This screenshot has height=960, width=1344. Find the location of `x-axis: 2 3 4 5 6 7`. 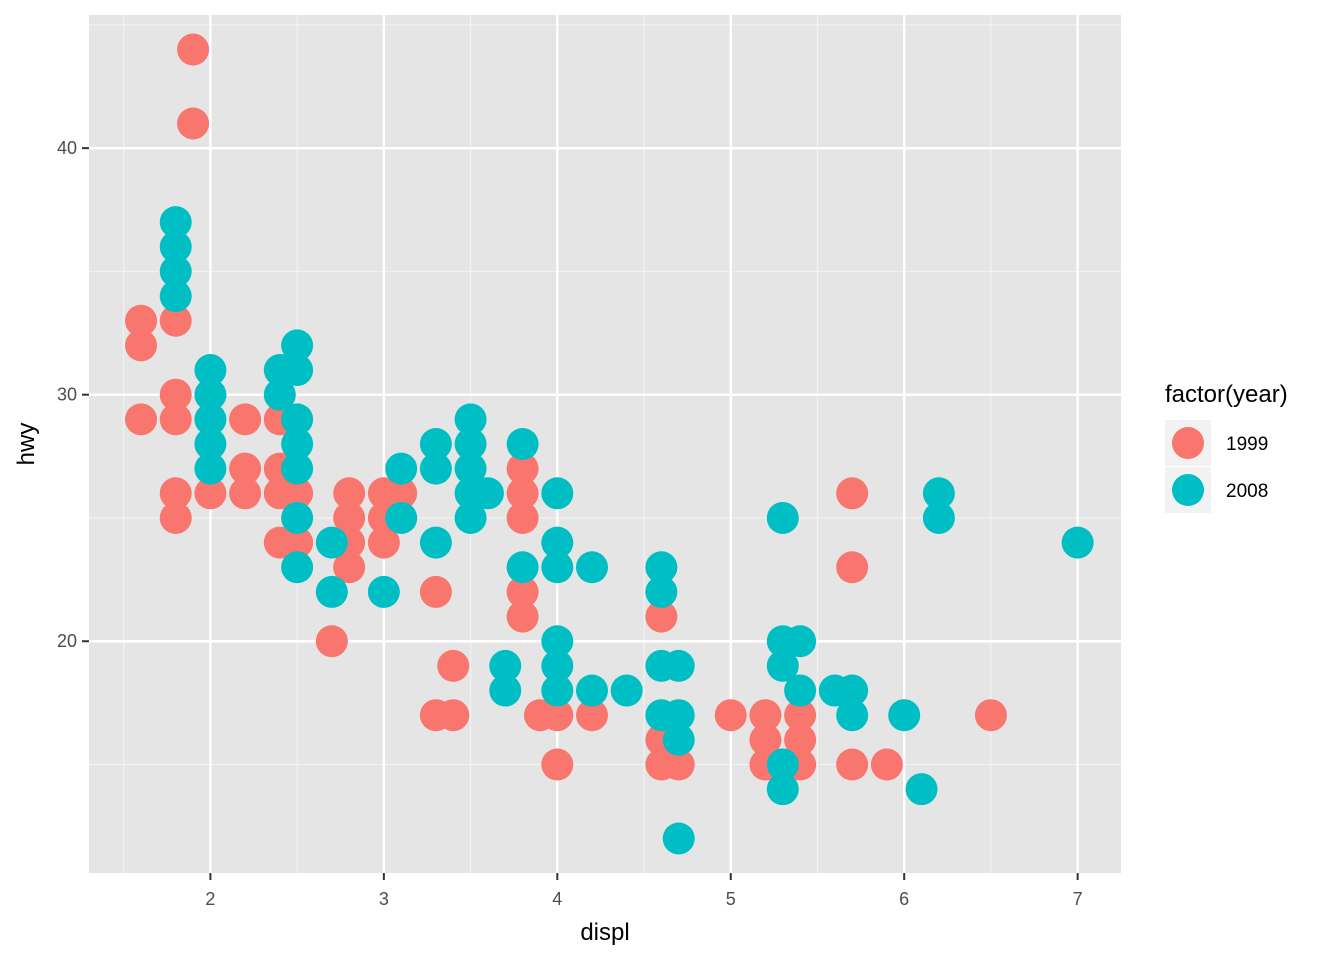

x-axis: 2 3 4 5 6 7 is located at coordinates (644, 891).